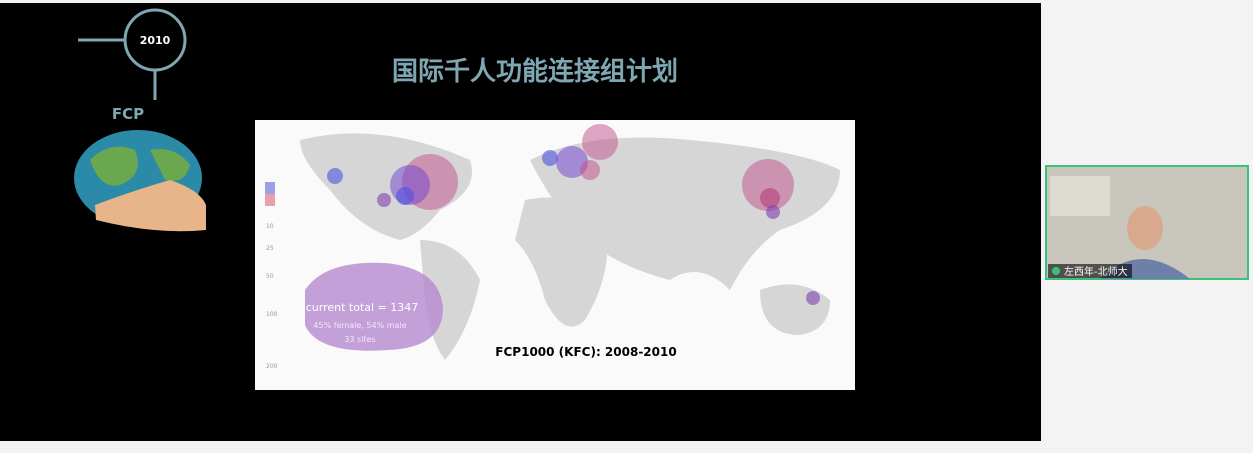 This screenshot has height=453, width=1253. What do you see at coordinates (1096, 271) in the screenshot?
I see `participant-name: 左西年-北师大` at bounding box center [1096, 271].